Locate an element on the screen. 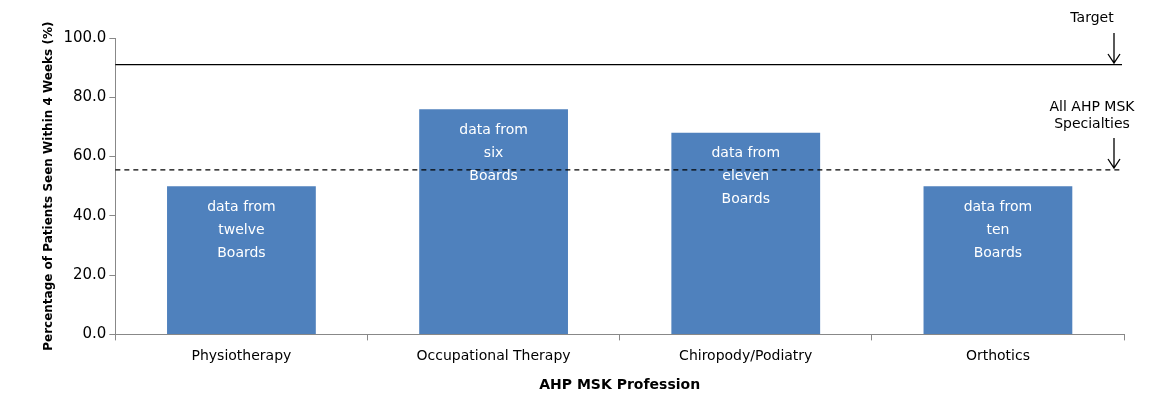 The image size is (1152, 404). x-tick-label: Orthotics is located at coordinates (997, 355).